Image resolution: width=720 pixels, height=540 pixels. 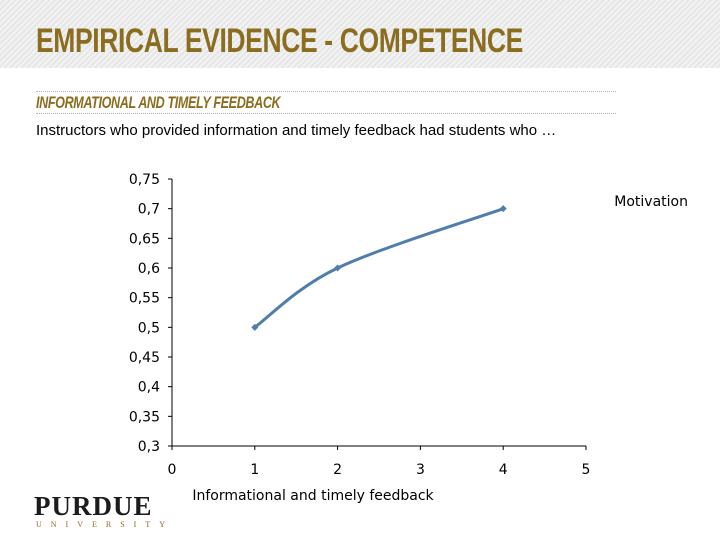 What do you see at coordinates (144, 239) in the screenshot?
I see `y-tick-label: 0,65` at bounding box center [144, 239].